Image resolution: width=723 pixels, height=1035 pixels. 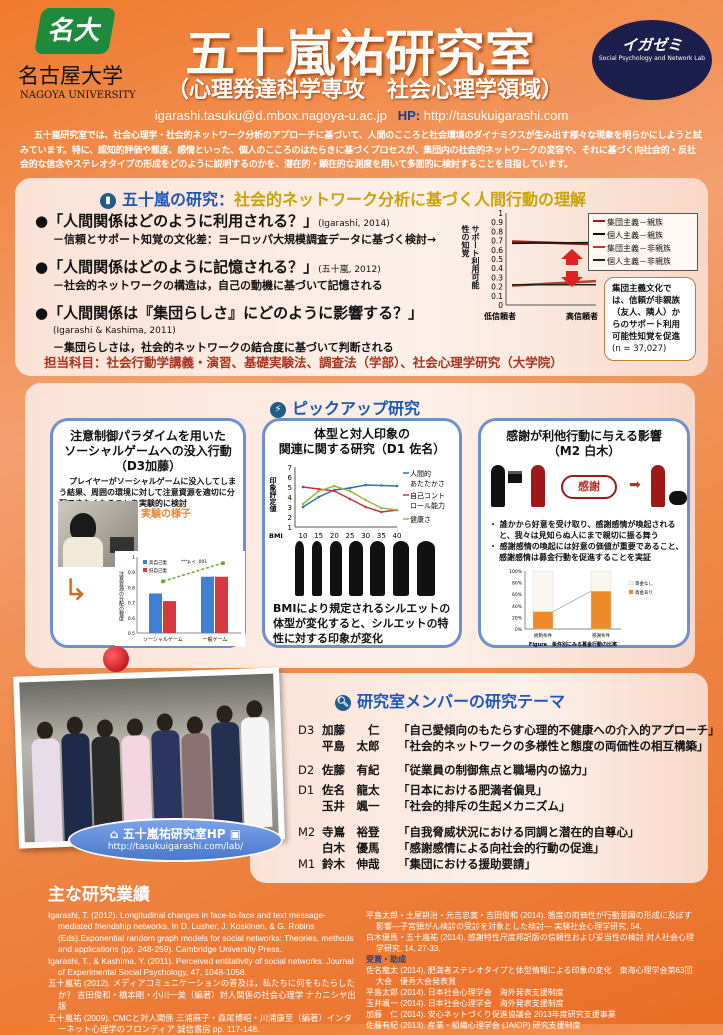 What do you see at coordinates (148, 451) in the screenshot?
I see `card-title: 注意制御パラダイムを用いた ソーシャルゲームへの没入行動（D3加藤）` at bounding box center [148, 451].